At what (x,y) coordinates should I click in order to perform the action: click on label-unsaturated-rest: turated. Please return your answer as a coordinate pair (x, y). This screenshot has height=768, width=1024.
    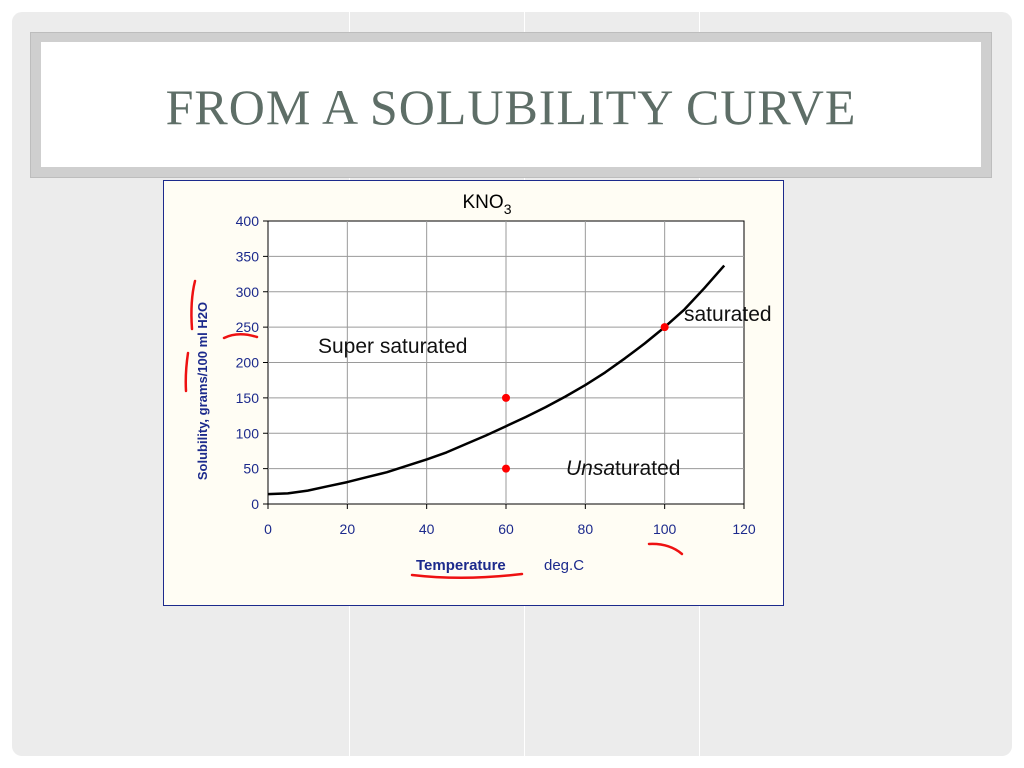
    Looking at the image, I should click on (648, 468).